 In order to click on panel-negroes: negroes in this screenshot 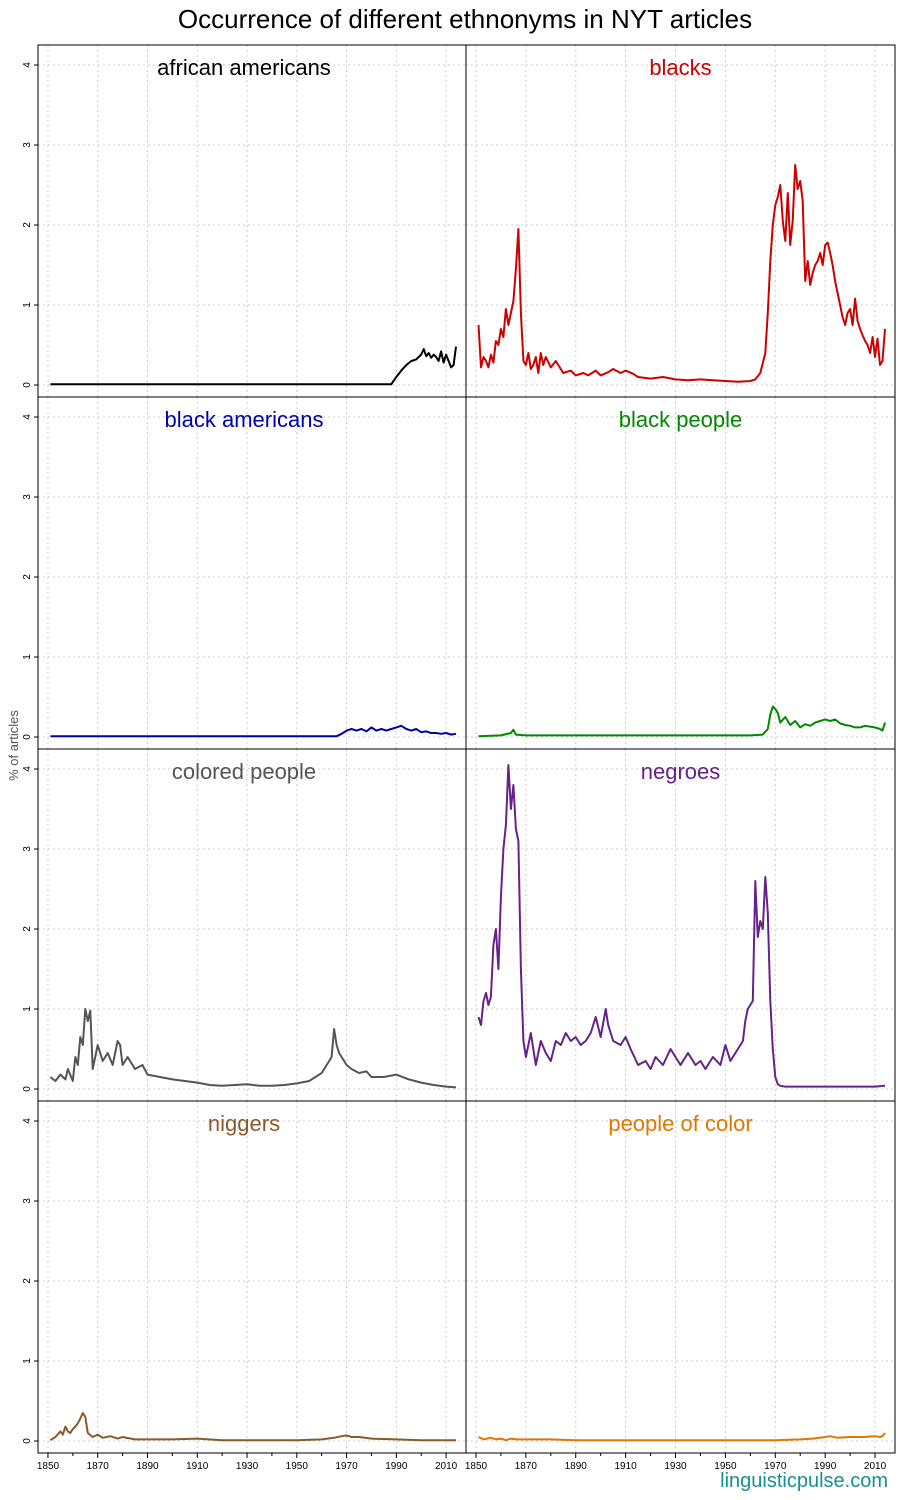, I will do `click(680, 925)`.